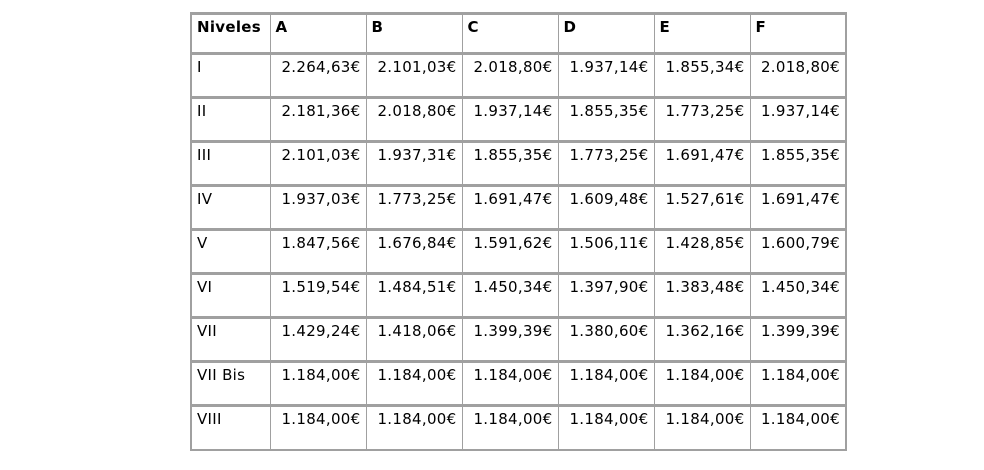  What do you see at coordinates (414, 163) in the screenshot?
I see `value-cell: 1.937,31€` at bounding box center [414, 163].